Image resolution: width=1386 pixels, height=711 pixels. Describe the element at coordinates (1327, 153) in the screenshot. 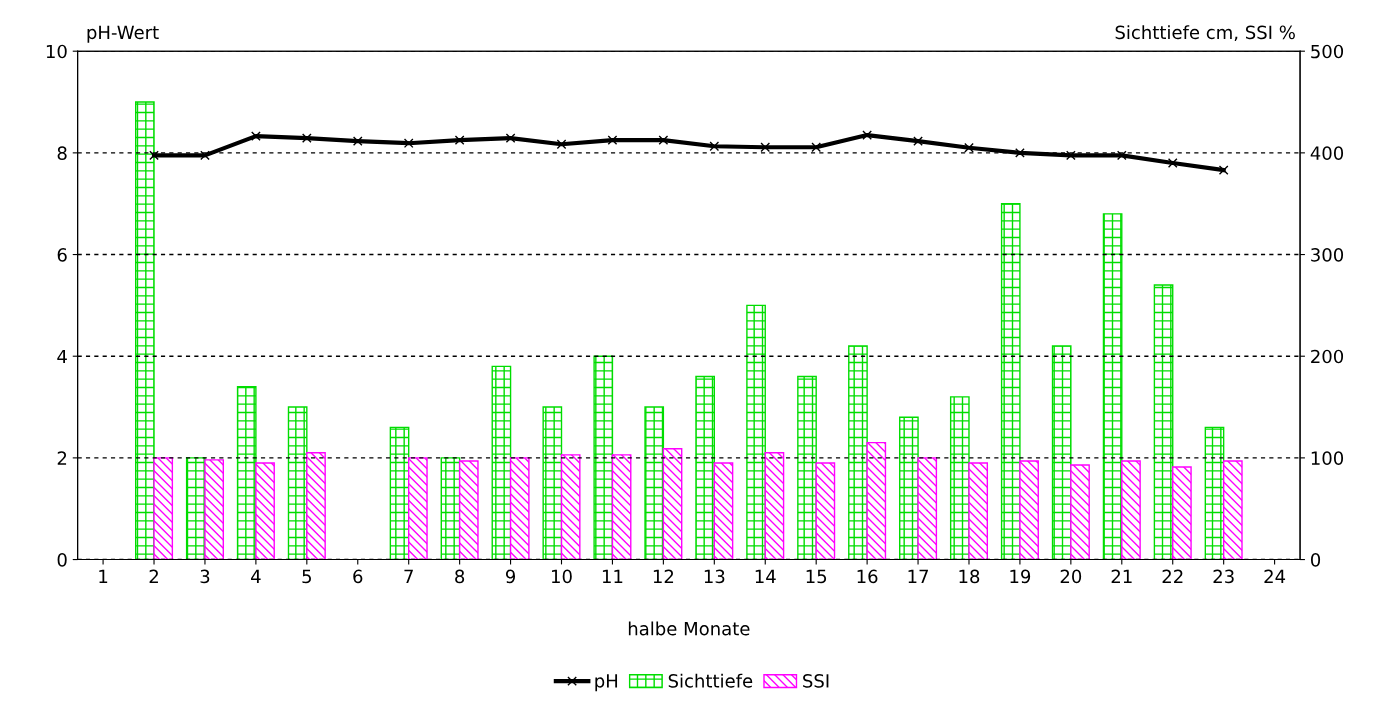

I see `y2-tick-label: 400` at that location.